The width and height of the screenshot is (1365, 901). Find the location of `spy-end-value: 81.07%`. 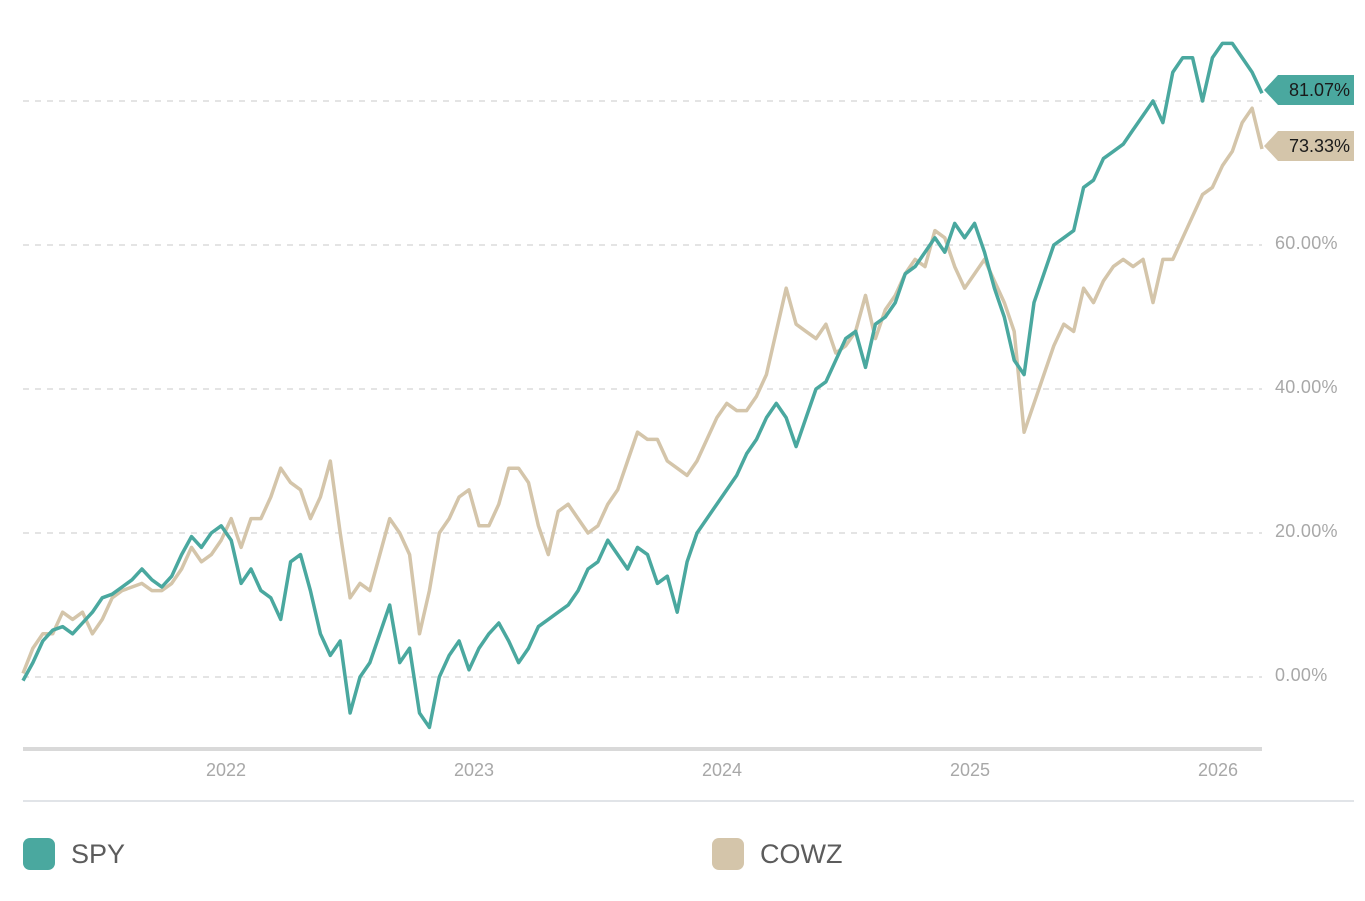

spy-end-value: 81.07% is located at coordinates (1319, 89).